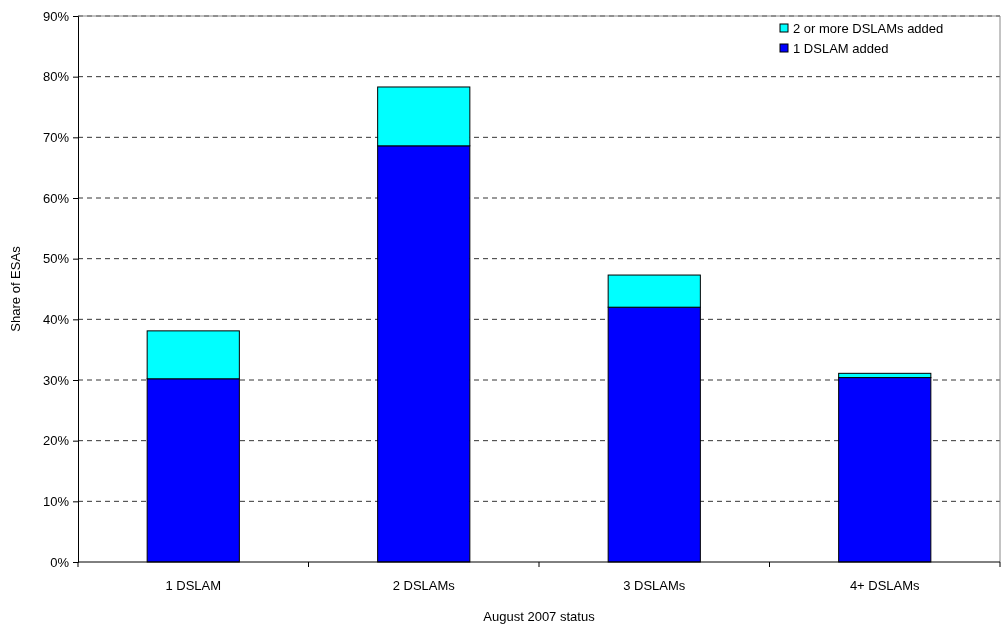  Describe the element at coordinates (56, 259) in the screenshot. I see `y-tick-label: 50%` at that location.